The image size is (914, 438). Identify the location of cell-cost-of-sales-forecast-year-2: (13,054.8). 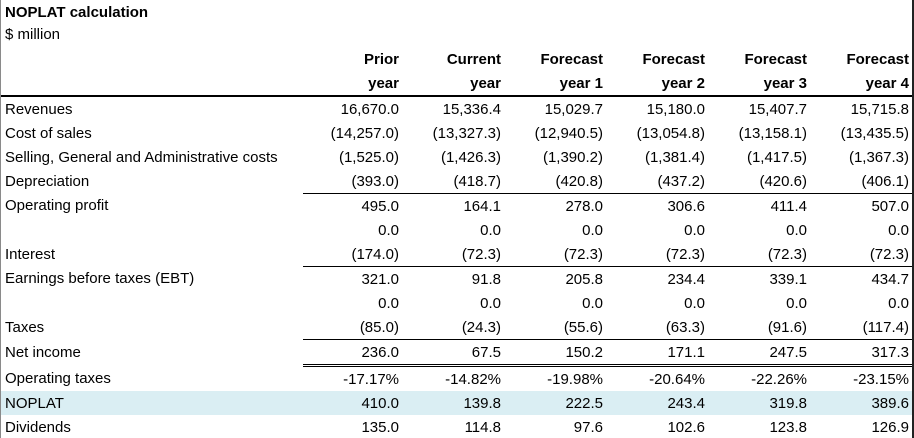
(670, 133).